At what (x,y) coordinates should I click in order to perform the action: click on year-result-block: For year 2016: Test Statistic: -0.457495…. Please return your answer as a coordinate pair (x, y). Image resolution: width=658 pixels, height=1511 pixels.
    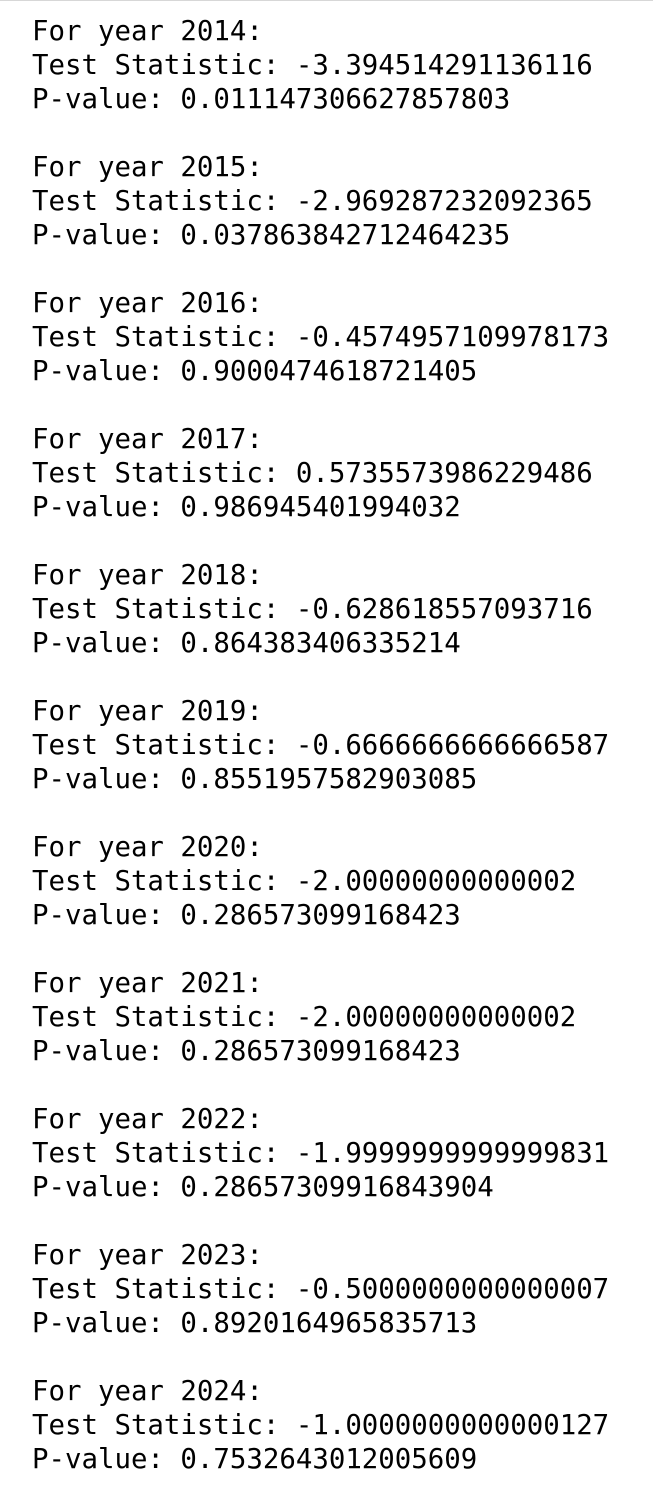
    Looking at the image, I should click on (342, 355).